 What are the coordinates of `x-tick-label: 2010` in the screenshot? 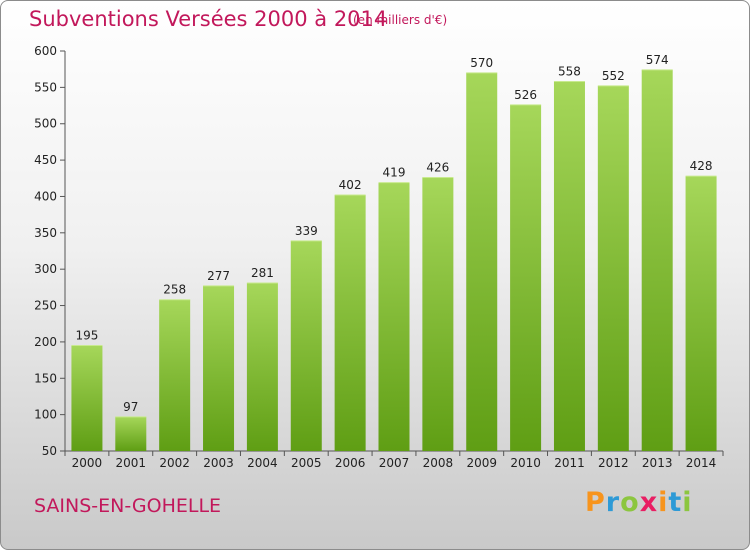 It's located at (525, 463).